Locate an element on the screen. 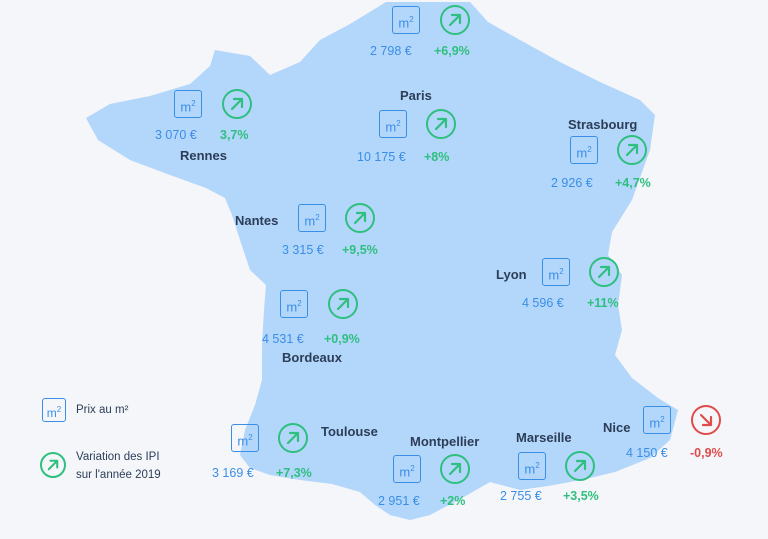 The width and height of the screenshot is (768, 539). price-per-m2: 2 926 € is located at coordinates (572, 183).